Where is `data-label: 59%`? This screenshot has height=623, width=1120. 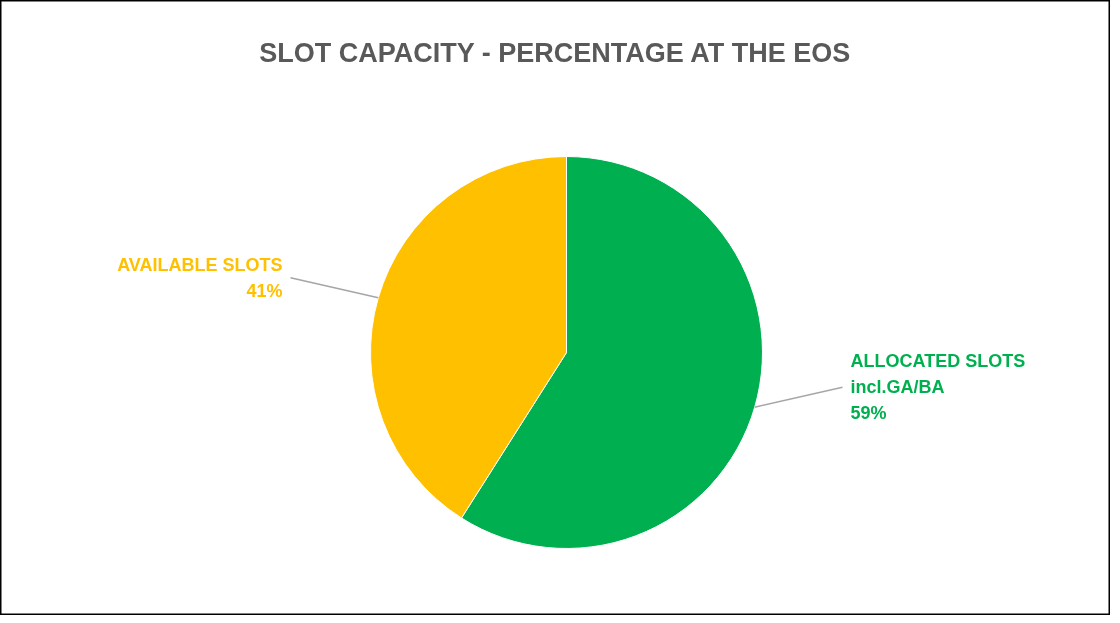
data-label: 59% is located at coordinates (868, 413).